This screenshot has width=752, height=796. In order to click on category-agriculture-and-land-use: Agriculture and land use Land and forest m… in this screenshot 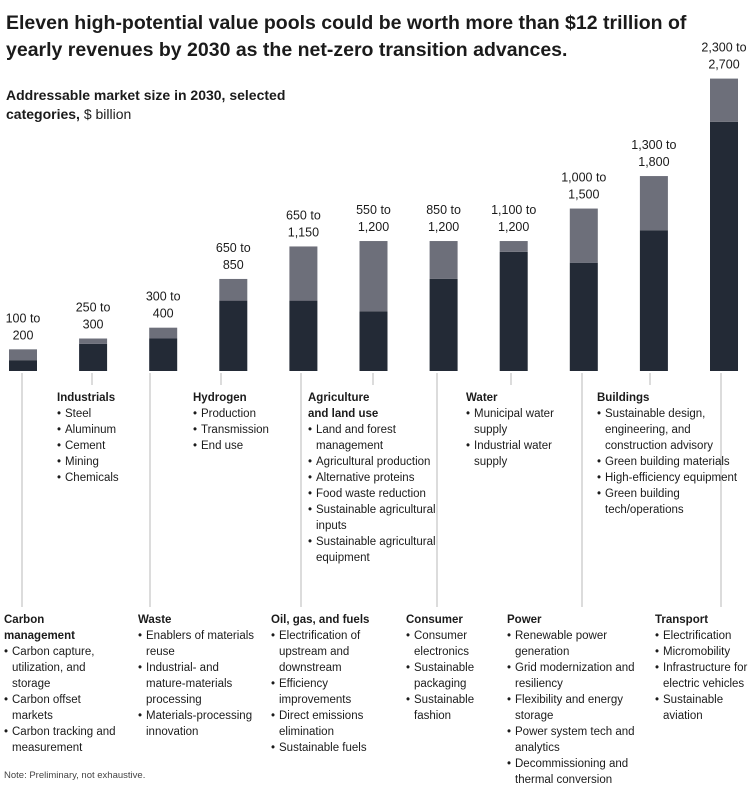, I will do `click(378, 478)`.